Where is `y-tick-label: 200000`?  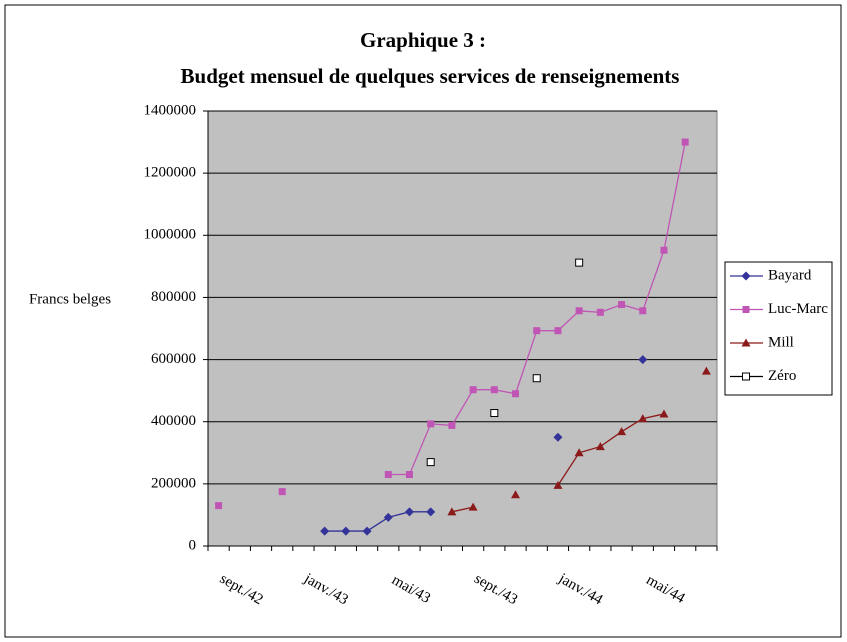 y-tick-label: 200000 is located at coordinates (173, 483).